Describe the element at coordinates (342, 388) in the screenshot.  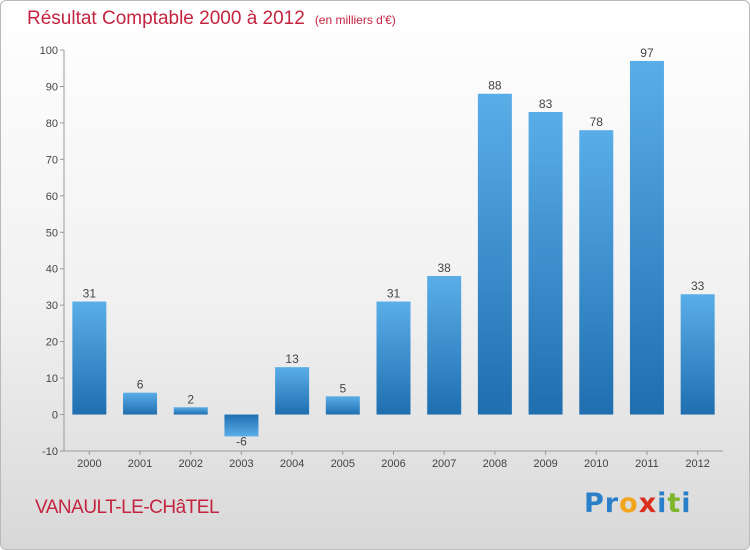
I see `data-label-2005: 5` at that location.